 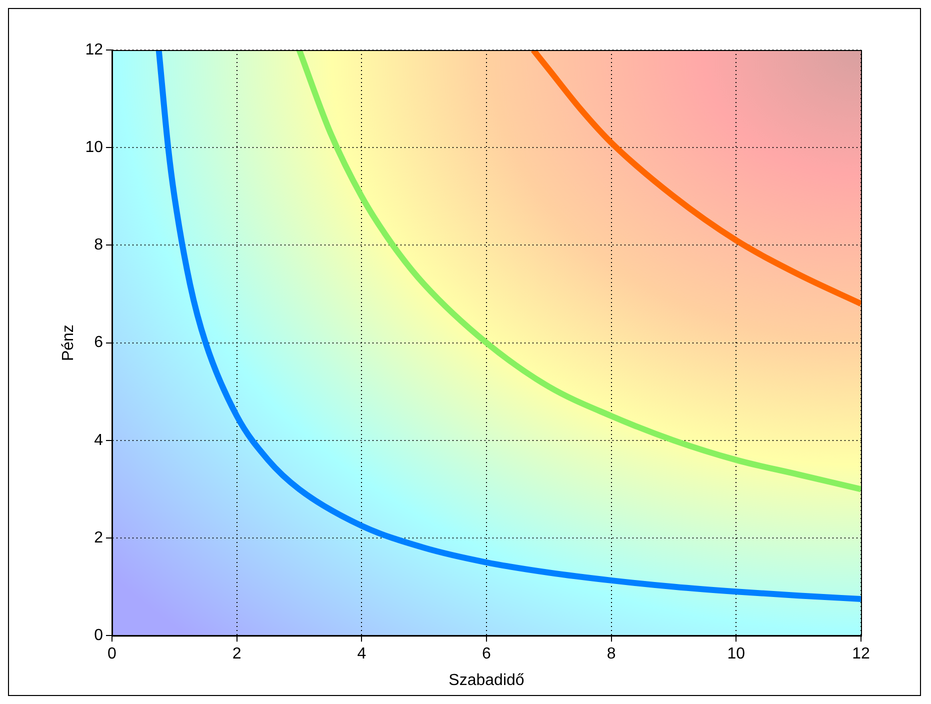 What do you see at coordinates (99, 537) in the screenshot?
I see `y-tick-label: 2` at bounding box center [99, 537].